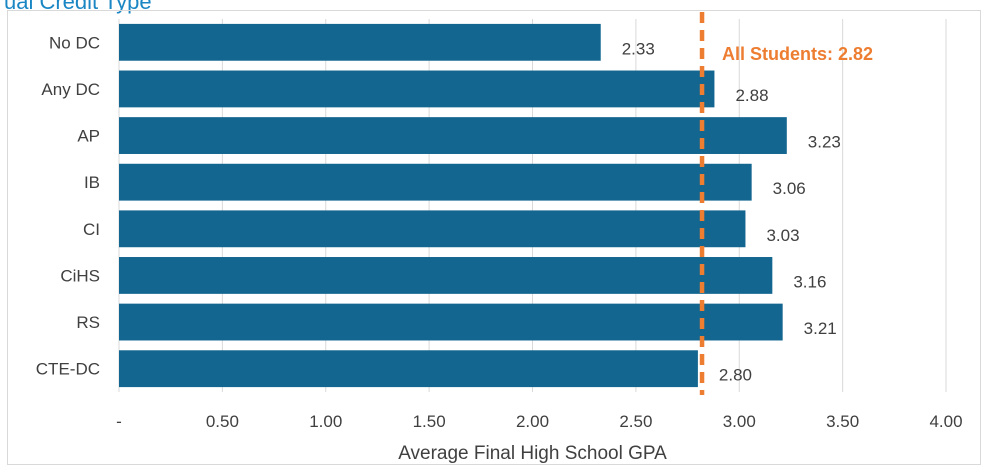 This screenshot has height=468, width=986. What do you see at coordinates (432, 229) in the screenshot?
I see `bar-ci` at bounding box center [432, 229].